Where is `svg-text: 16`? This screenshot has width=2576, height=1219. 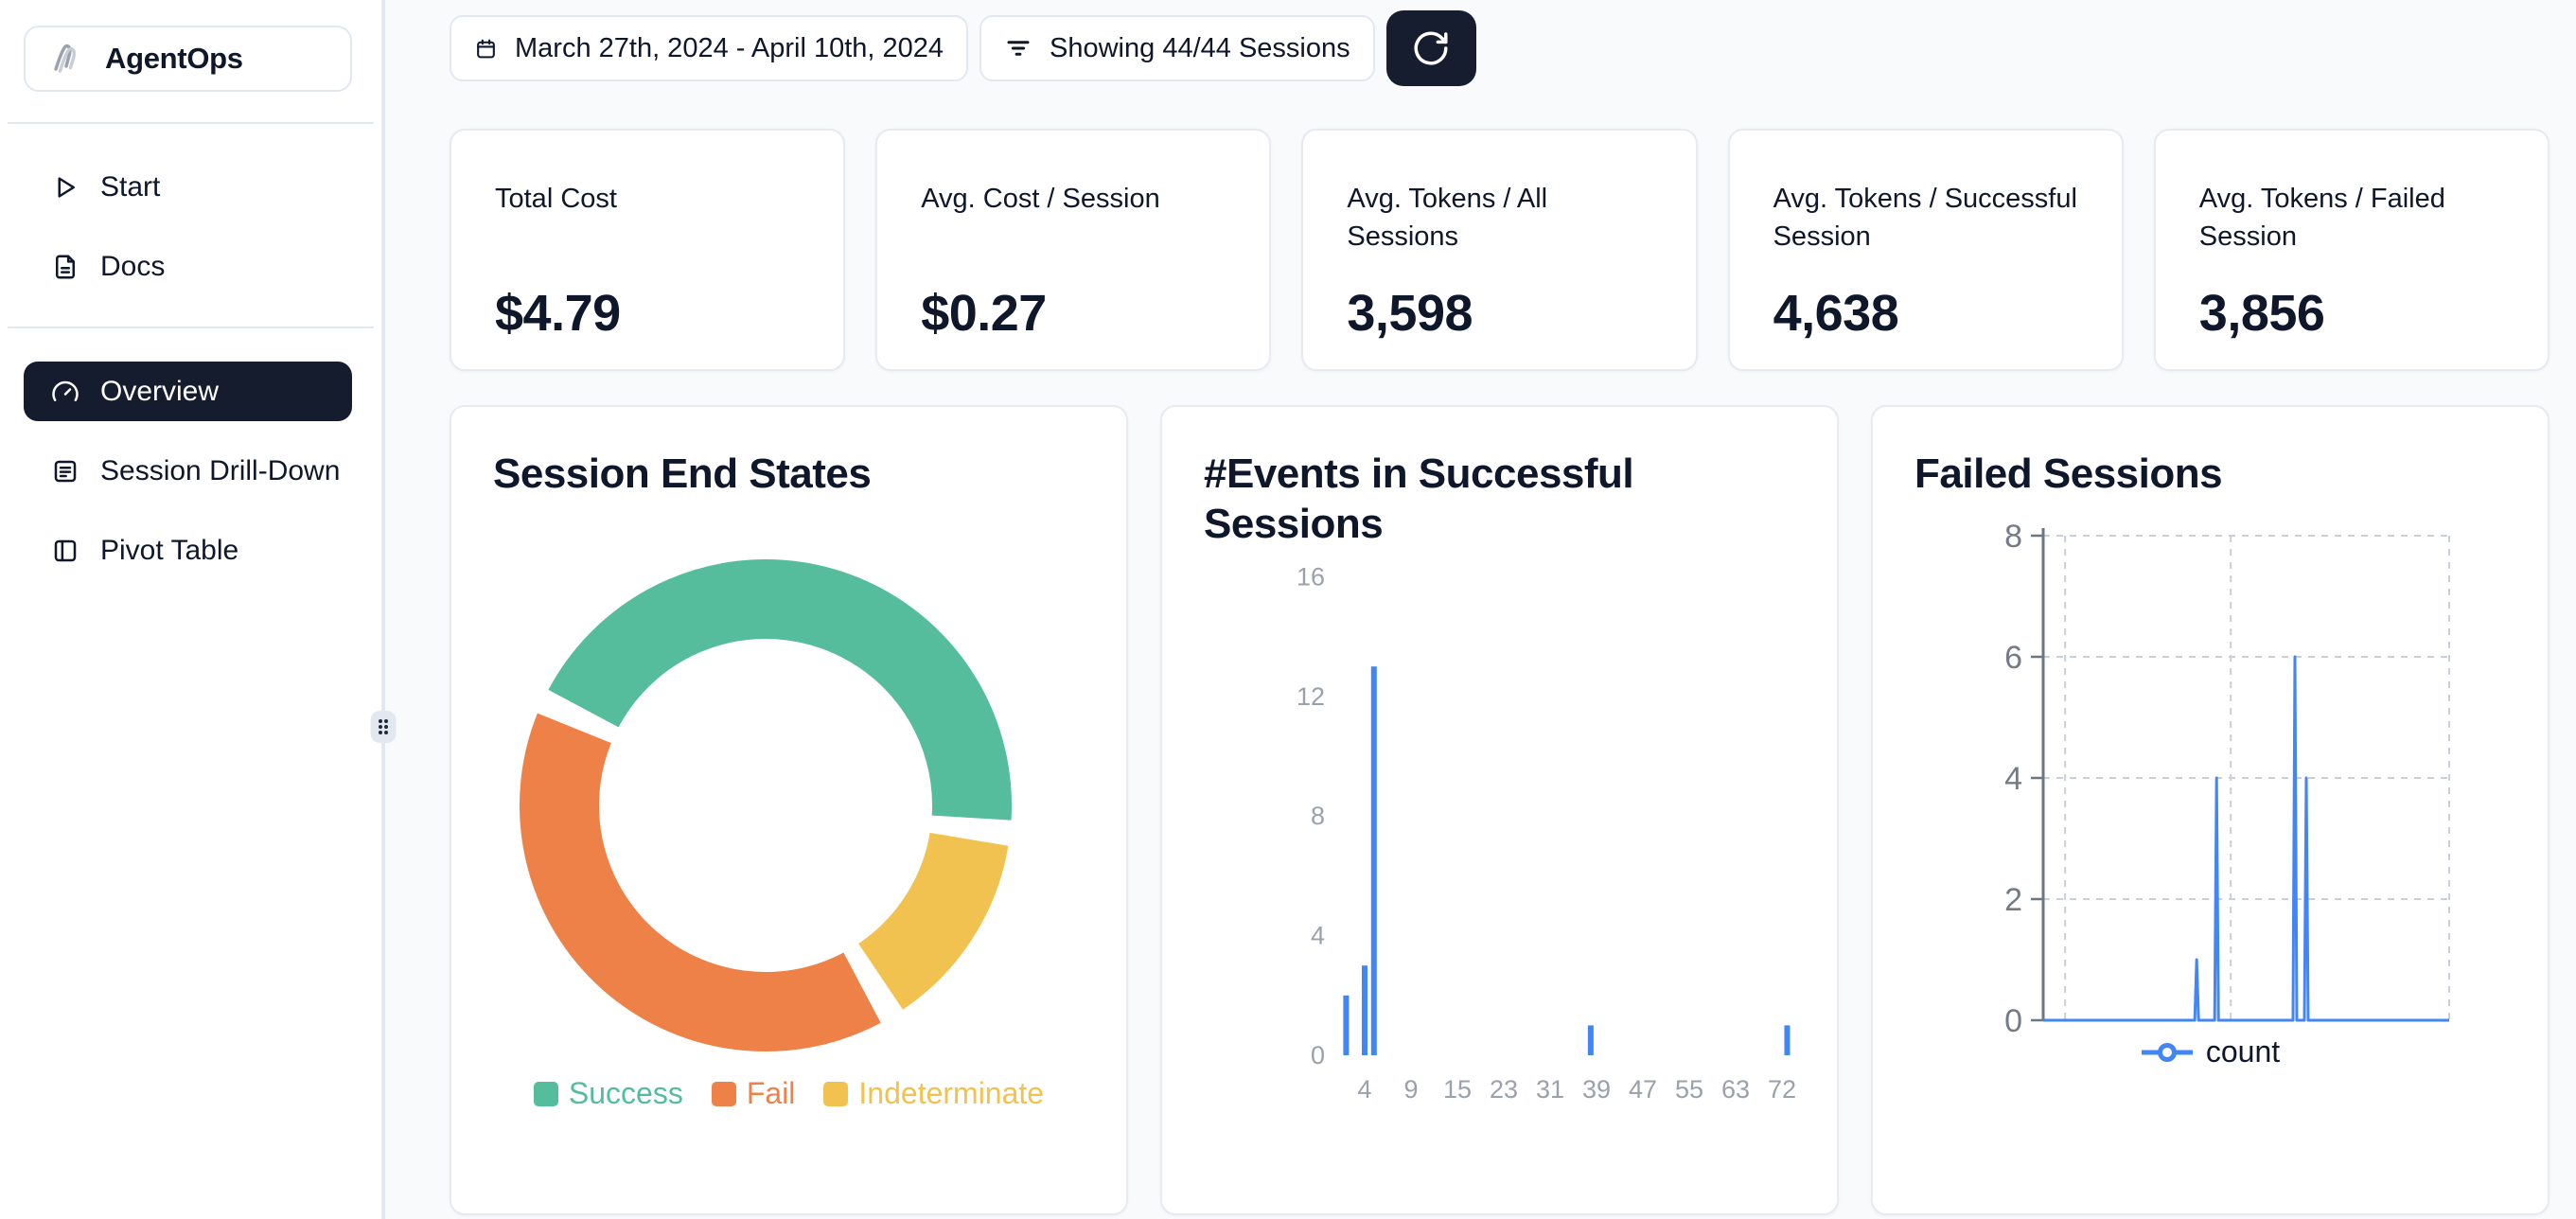
svg-text: 16 is located at coordinates (1311, 576).